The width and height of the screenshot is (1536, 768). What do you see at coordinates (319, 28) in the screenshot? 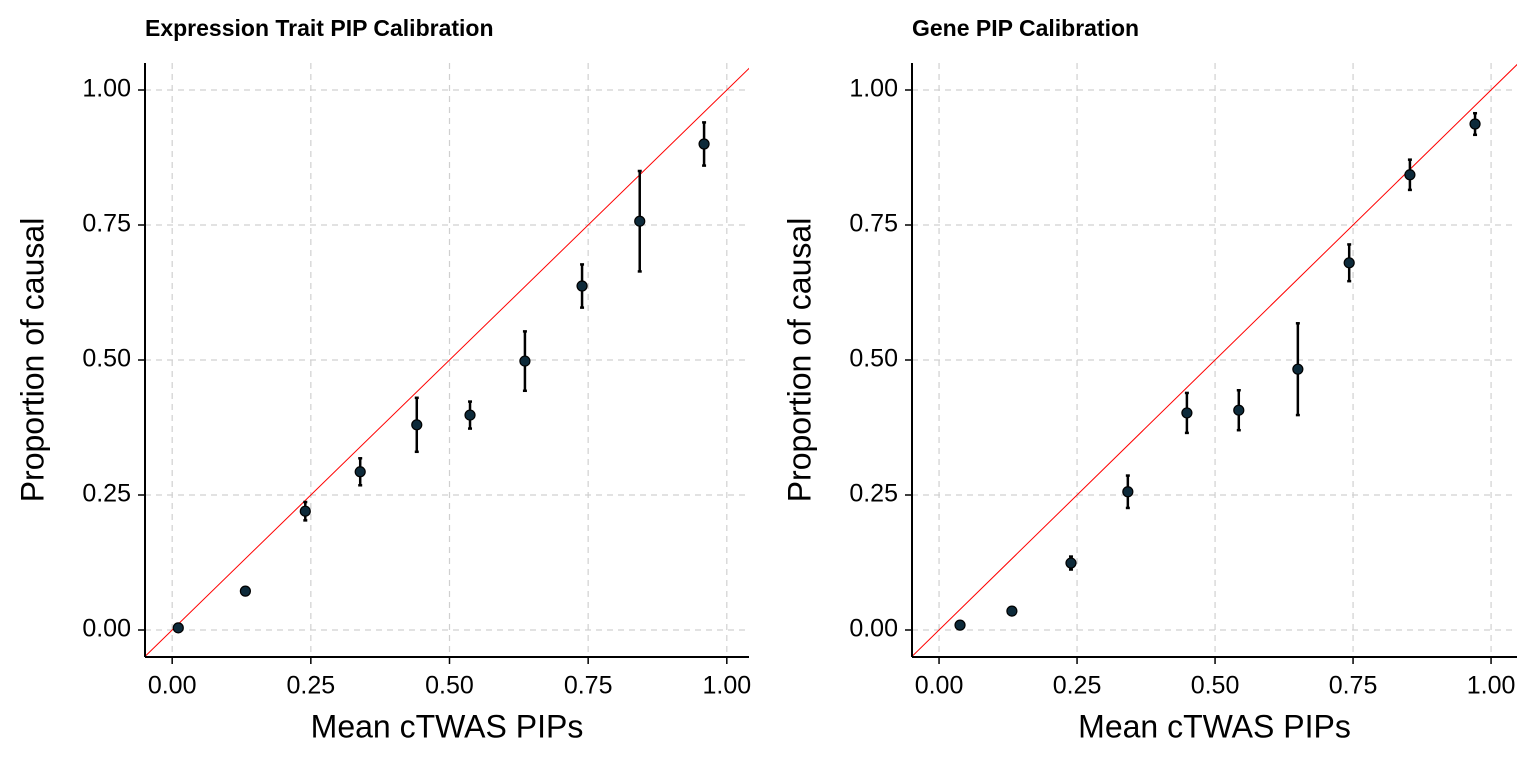
I see `chart-title: Expression Trait PIP Calibration` at bounding box center [319, 28].